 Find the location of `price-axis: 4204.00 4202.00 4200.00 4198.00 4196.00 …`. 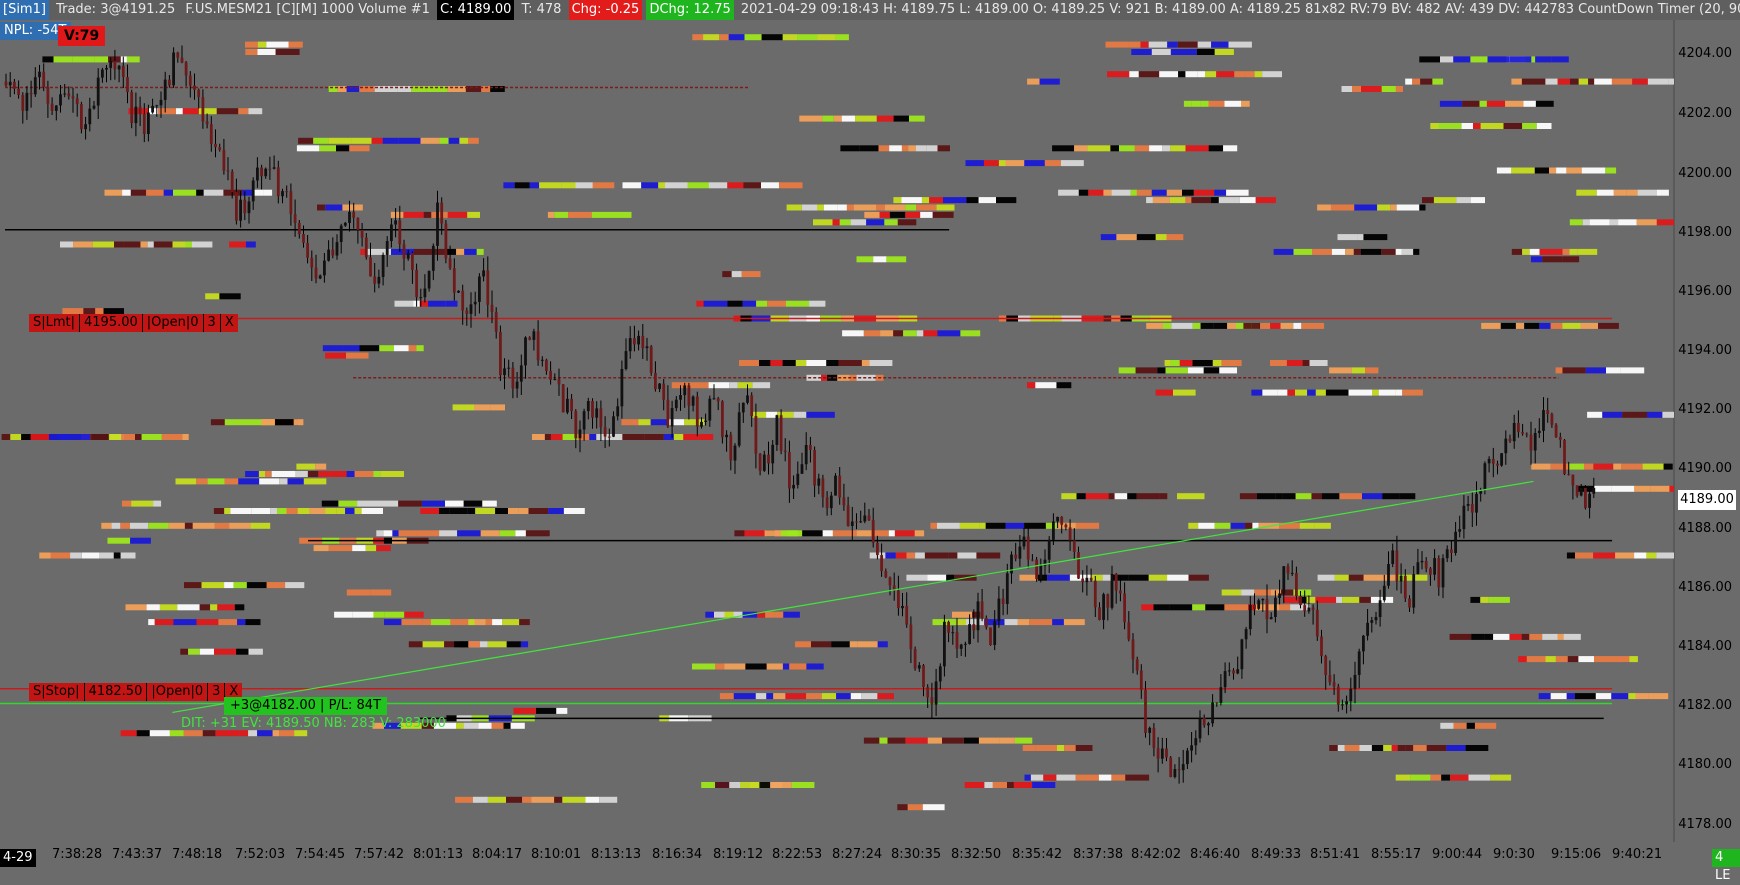

price-axis: 4204.00 4202.00 4200.00 4198.00 4196.00 … is located at coordinates (1707, 421).